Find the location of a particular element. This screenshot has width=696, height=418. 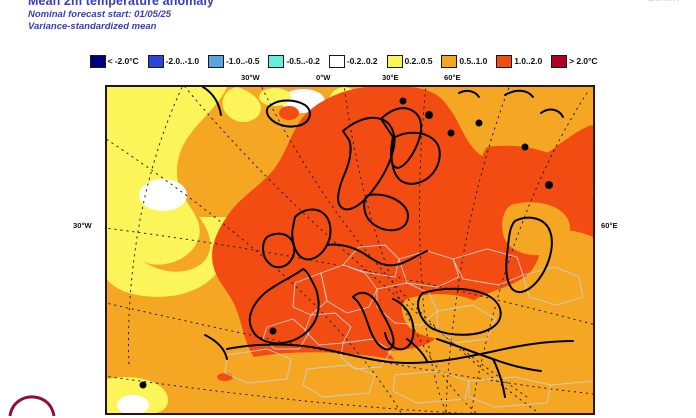

legend-item: 0.5..1.0 is located at coordinates (464, 61).